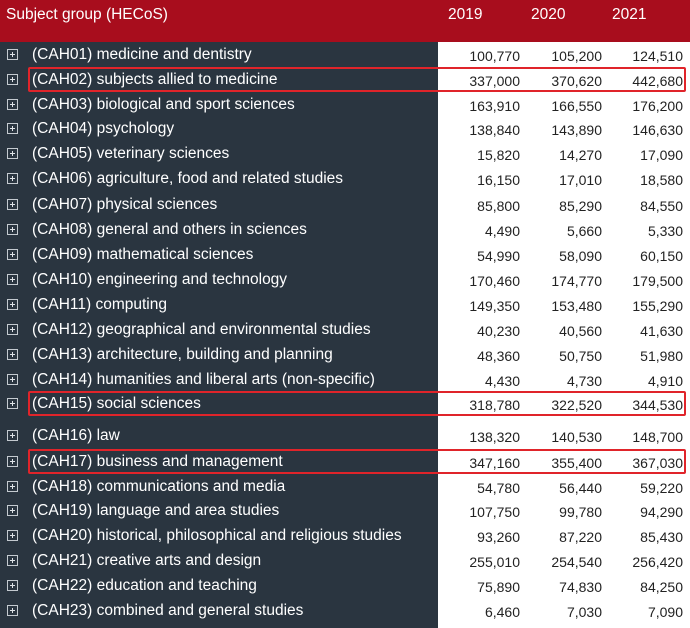 Image resolution: width=690 pixels, height=628 pixels. What do you see at coordinates (548, 14) in the screenshot?
I see `column-header-2020: 2020` at bounding box center [548, 14].